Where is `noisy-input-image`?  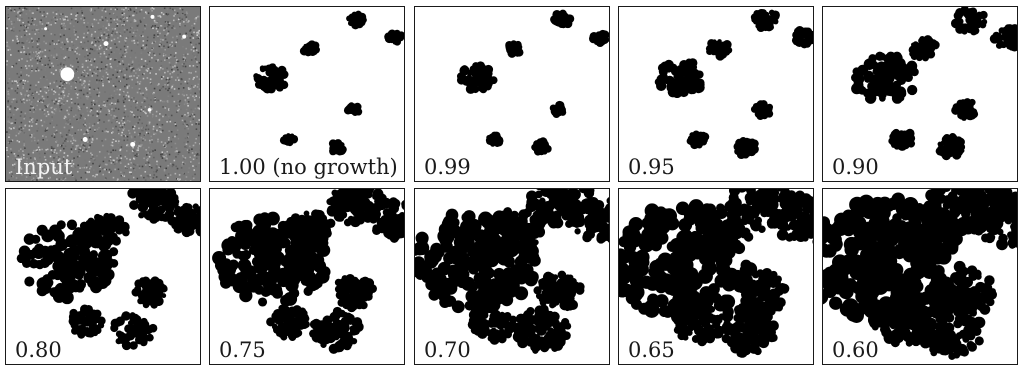 noisy-input-image is located at coordinates (103, 94).